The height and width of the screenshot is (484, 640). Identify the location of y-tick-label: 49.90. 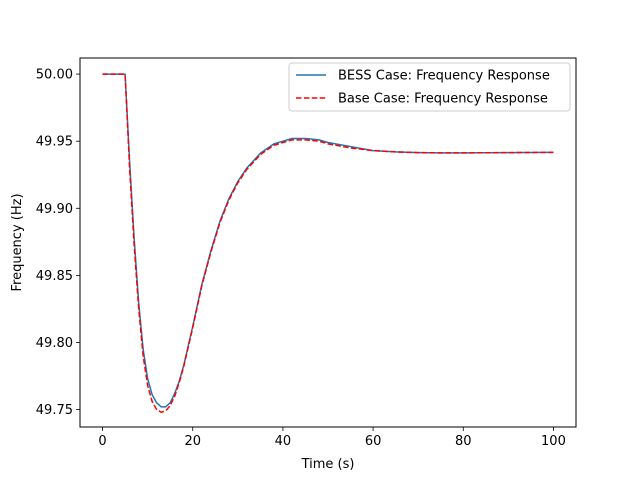
(54, 209).